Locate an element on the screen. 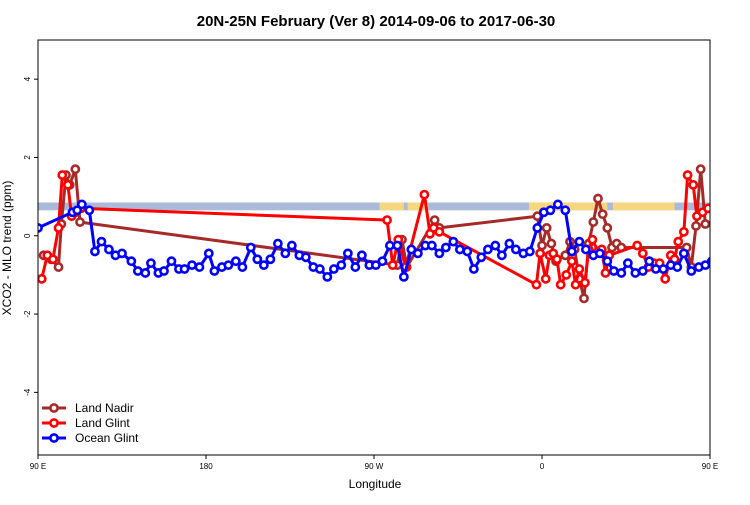  x-tick-label: 0 is located at coordinates (542, 466).